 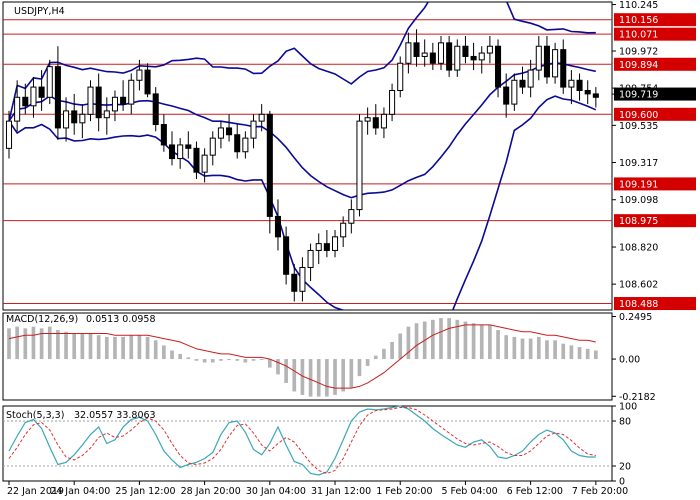 I want to click on stoch-pane-frame, so click(x=307, y=443).